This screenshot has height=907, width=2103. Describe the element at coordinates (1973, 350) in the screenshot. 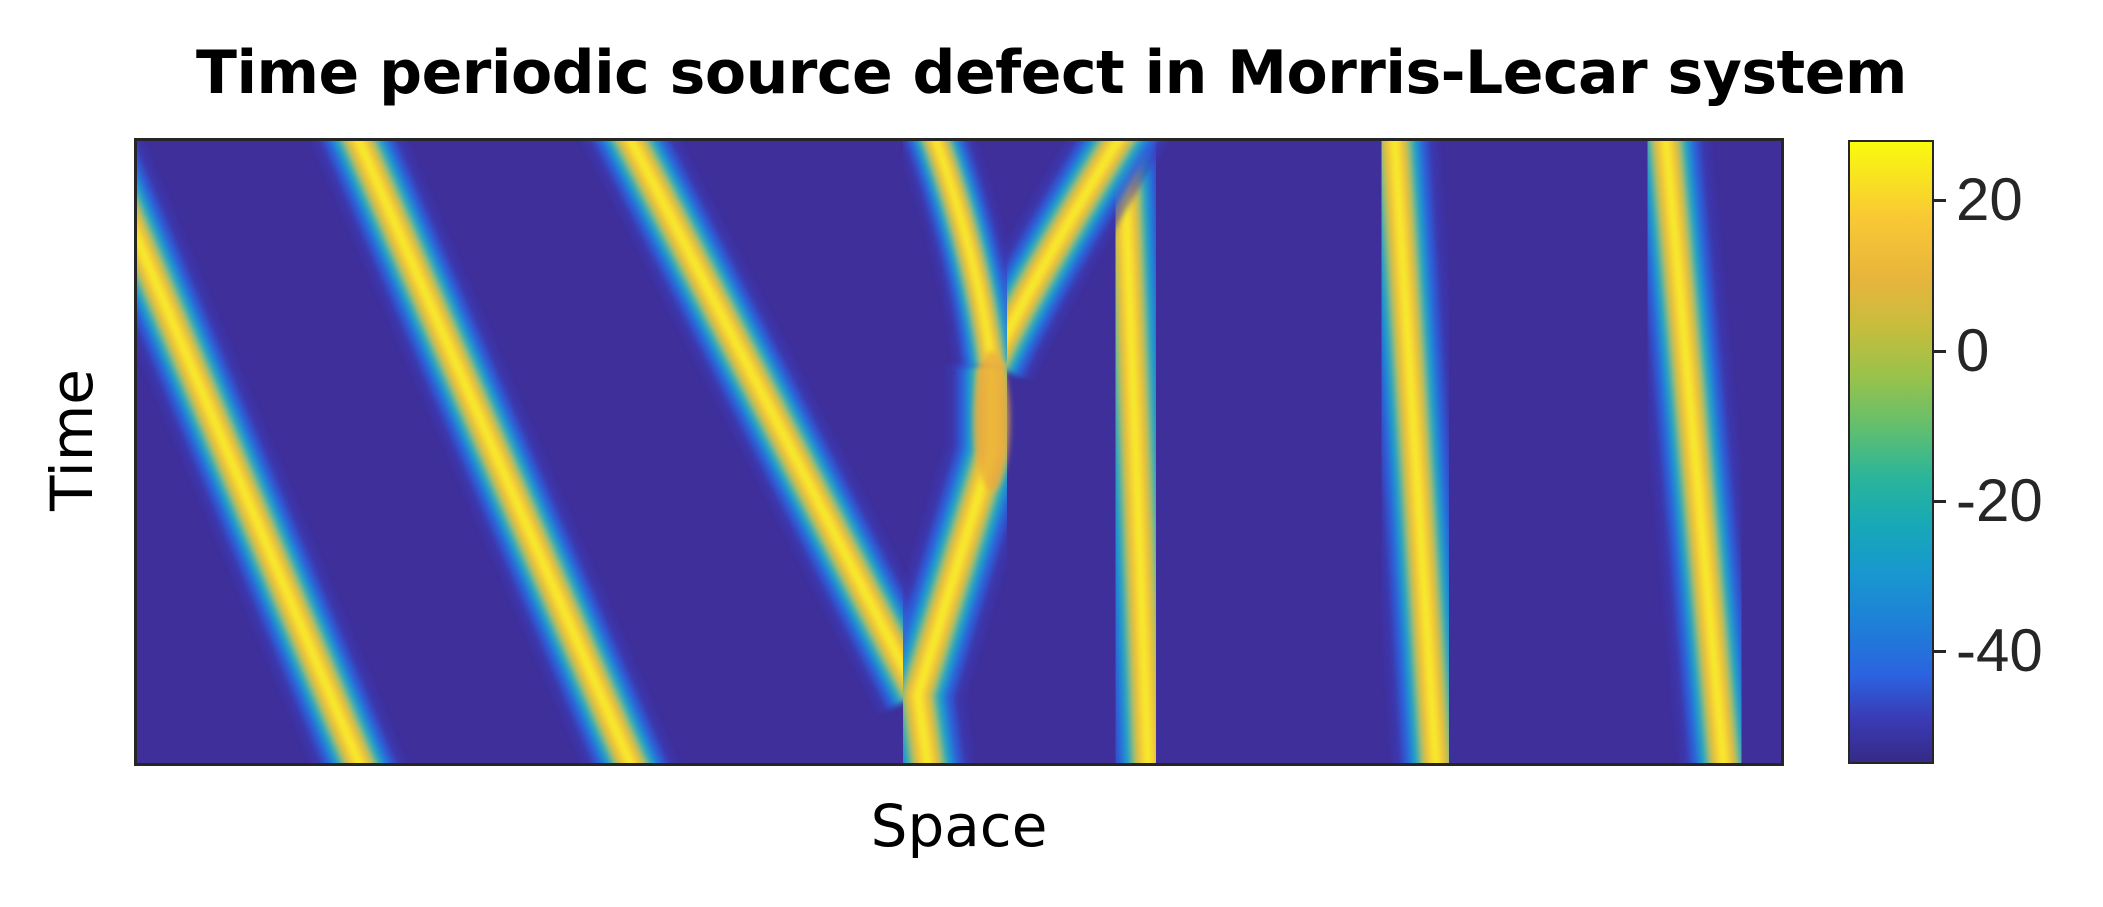

I see `colorbar-tick-label: 0` at that location.